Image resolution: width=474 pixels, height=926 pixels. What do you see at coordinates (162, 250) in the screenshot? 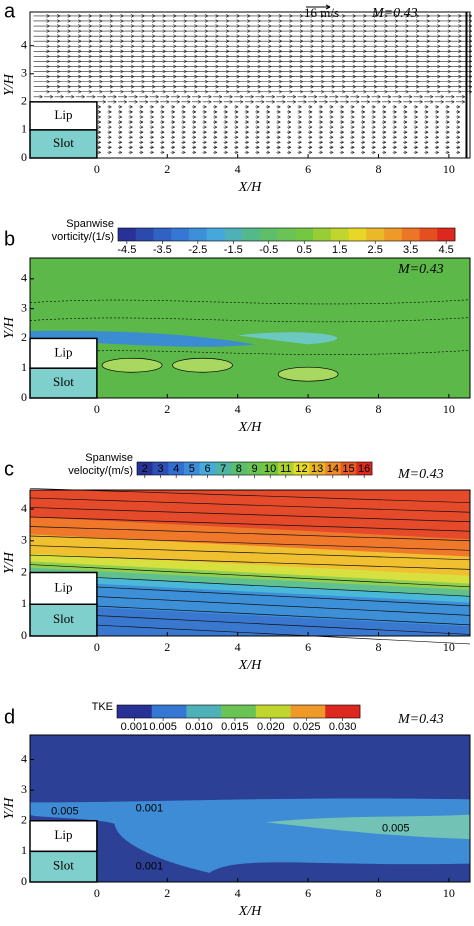
I see `colorbar-tick-label: -3.5` at bounding box center [162, 250].